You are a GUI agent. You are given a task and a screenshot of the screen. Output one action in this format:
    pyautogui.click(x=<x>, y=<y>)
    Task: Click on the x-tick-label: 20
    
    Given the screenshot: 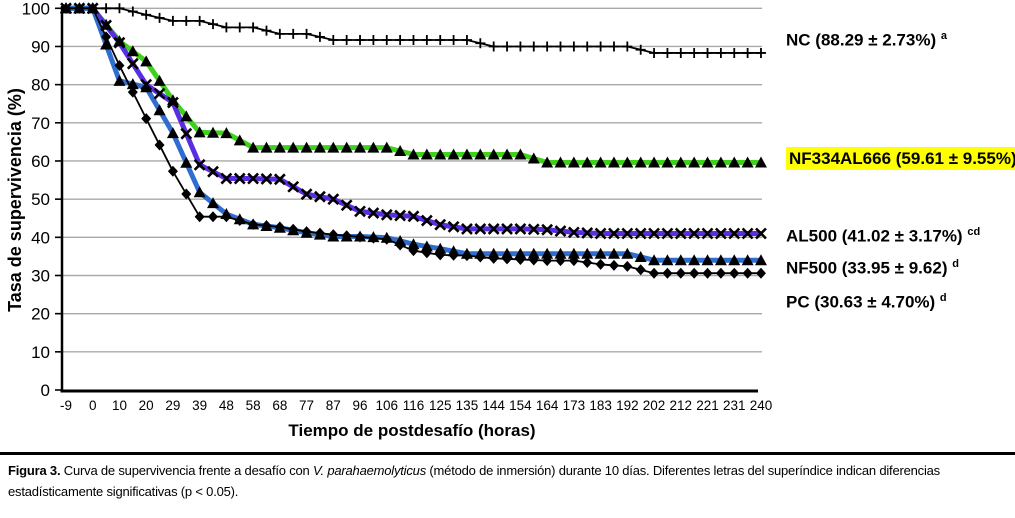 What is the action you would take?
    pyautogui.click(x=146, y=405)
    